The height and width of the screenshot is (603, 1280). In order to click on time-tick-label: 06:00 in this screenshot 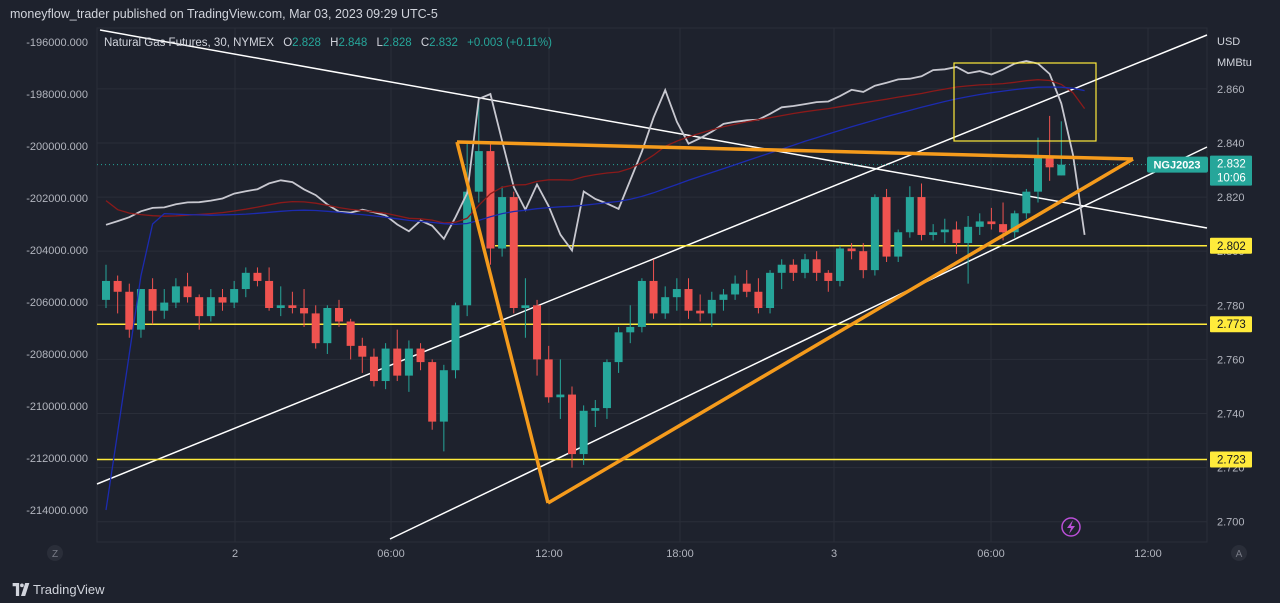, I will do `click(391, 554)`.